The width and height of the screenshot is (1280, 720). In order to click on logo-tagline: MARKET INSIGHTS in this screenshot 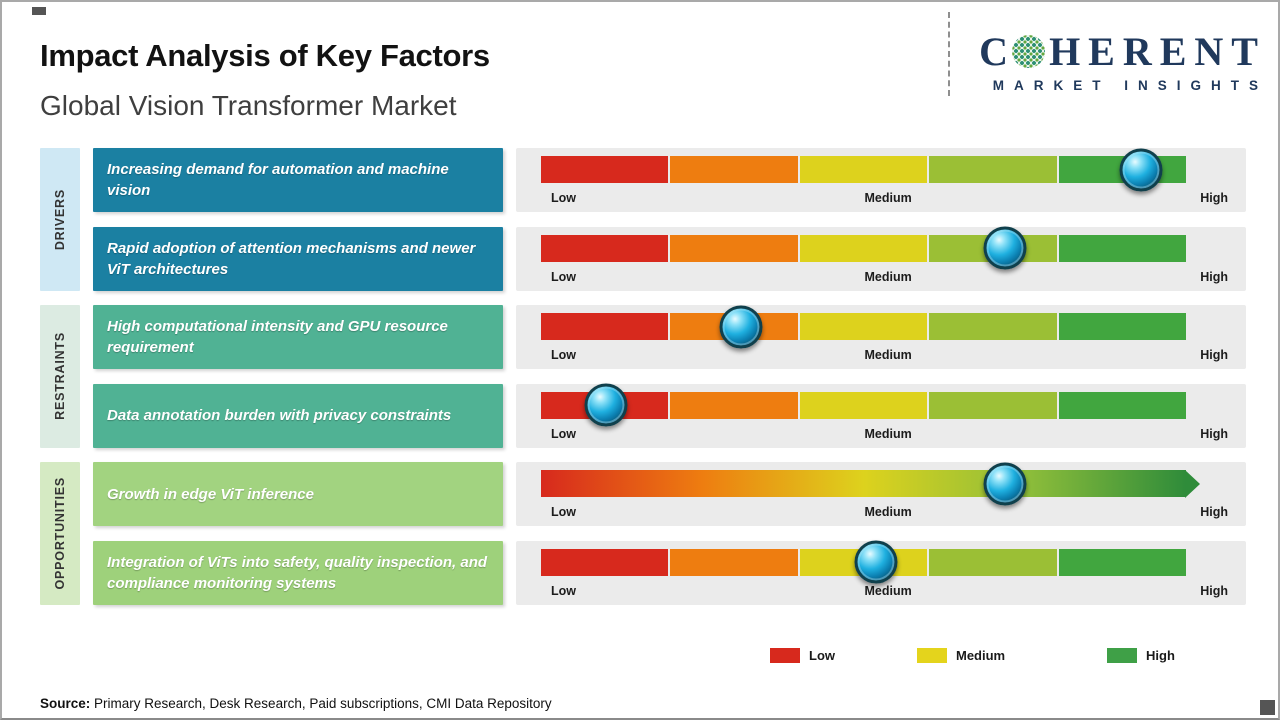, I will do `click(1130, 85)`.